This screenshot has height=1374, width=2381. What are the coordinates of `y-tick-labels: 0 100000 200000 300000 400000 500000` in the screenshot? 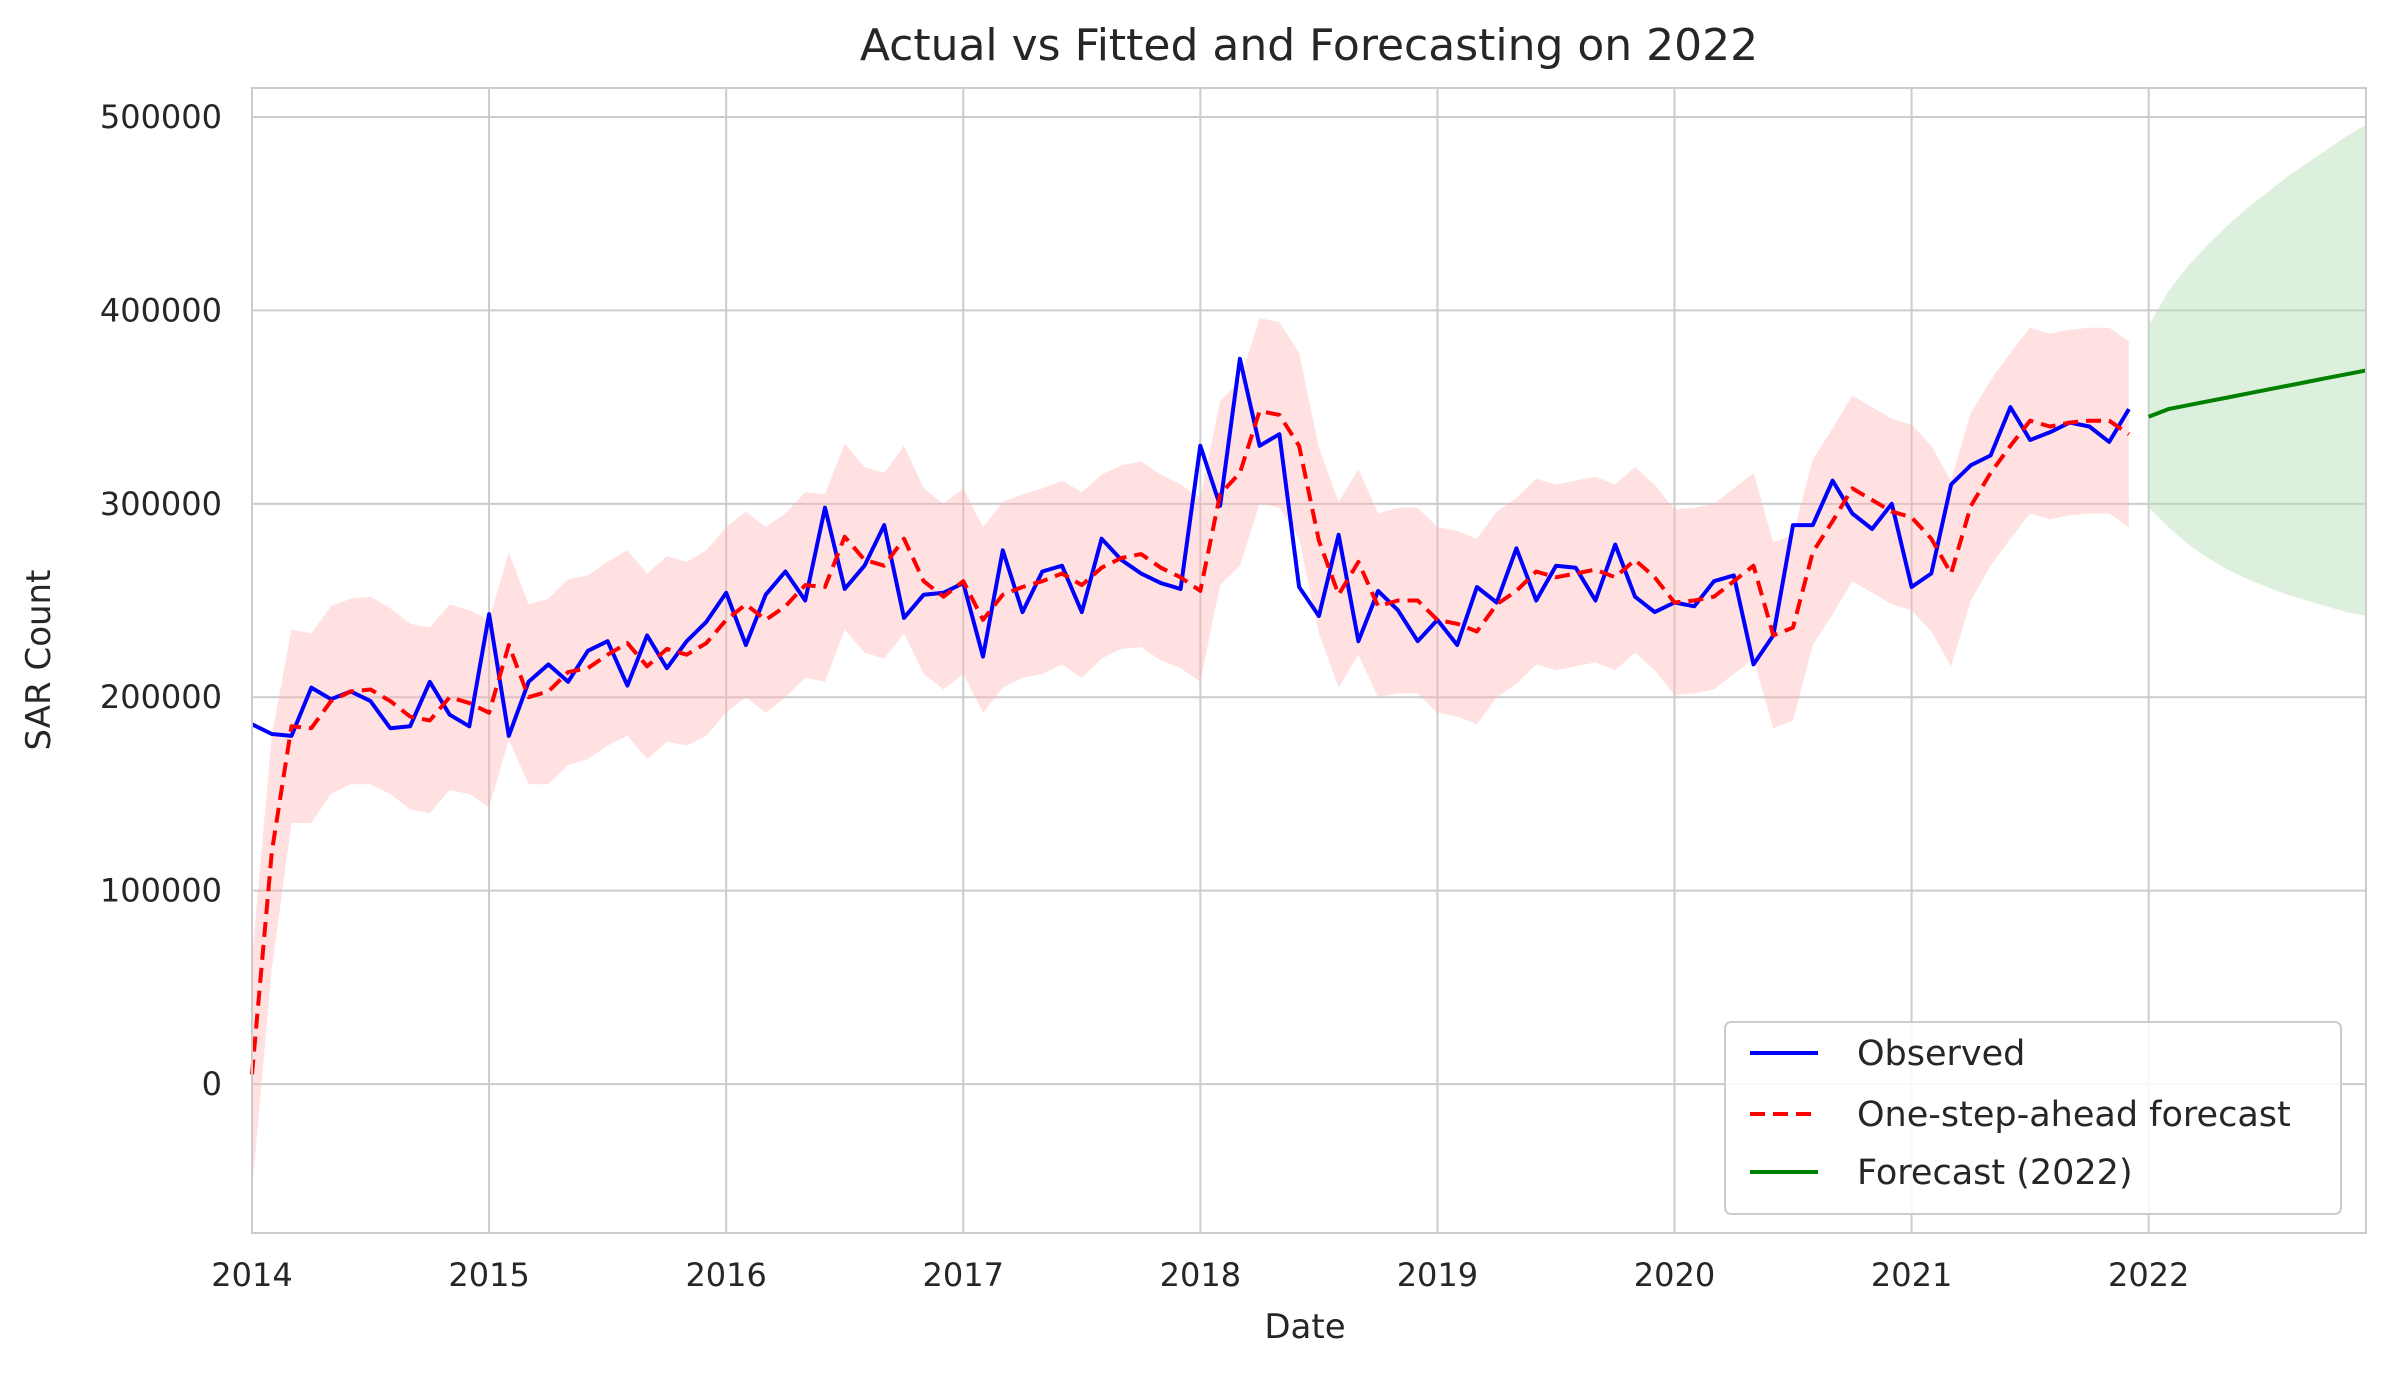 It's located at (161, 600).